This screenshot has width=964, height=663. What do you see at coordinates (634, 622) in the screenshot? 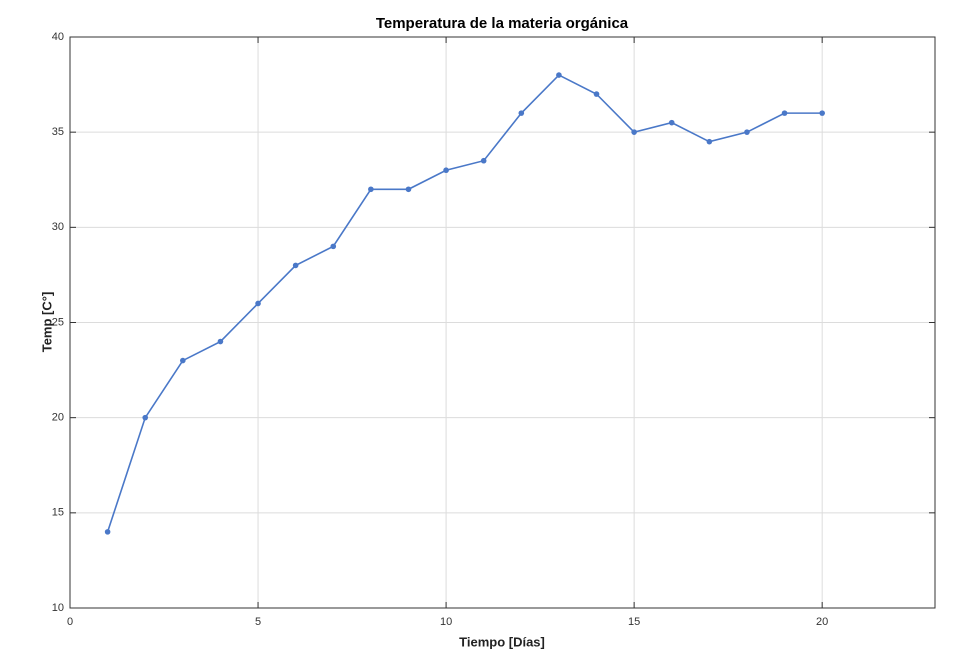
I see `x-tick-label: 15` at bounding box center [634, 622].